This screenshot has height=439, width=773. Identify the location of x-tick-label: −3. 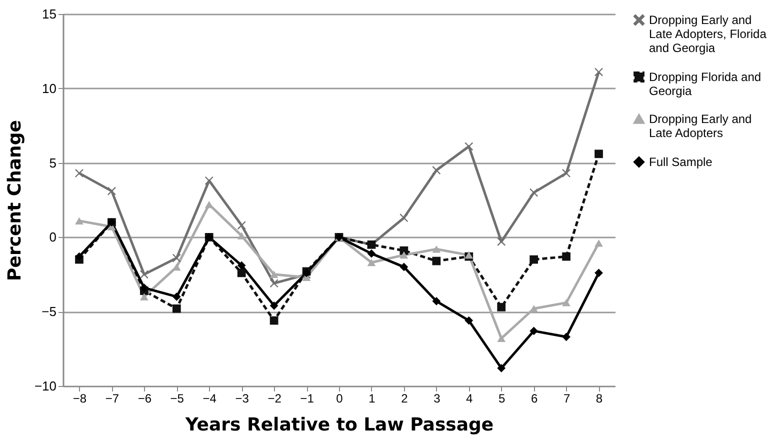
(242, 399).